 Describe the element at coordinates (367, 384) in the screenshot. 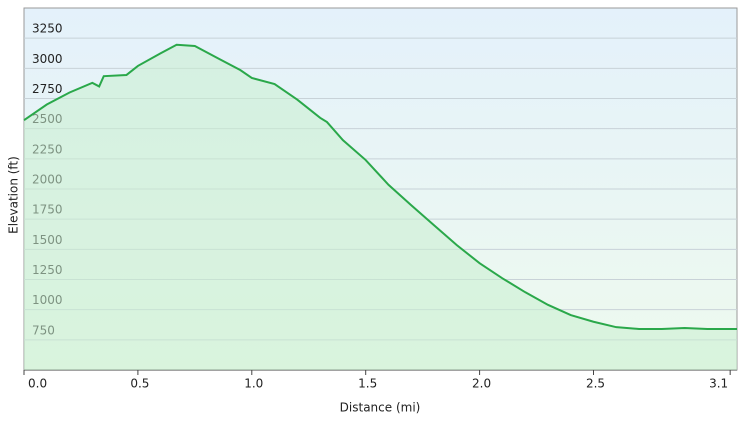

I see `x-tick-label: 1.5` at that location.